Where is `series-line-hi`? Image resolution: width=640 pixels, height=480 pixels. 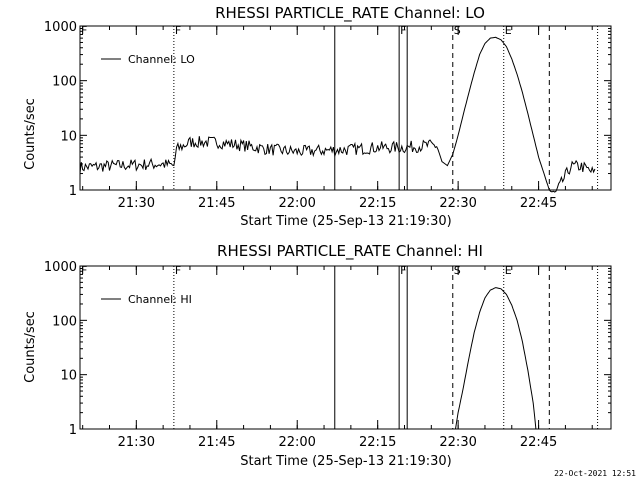 series-line-hi is located at coordinates (496, 358).